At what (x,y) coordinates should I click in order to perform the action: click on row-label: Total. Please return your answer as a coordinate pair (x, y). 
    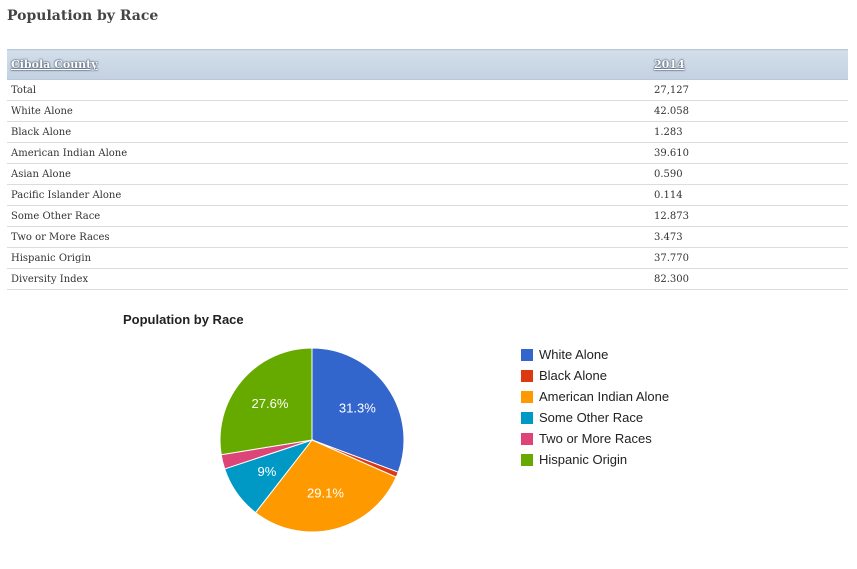
    Looking at the image, I should click on (328, 90).